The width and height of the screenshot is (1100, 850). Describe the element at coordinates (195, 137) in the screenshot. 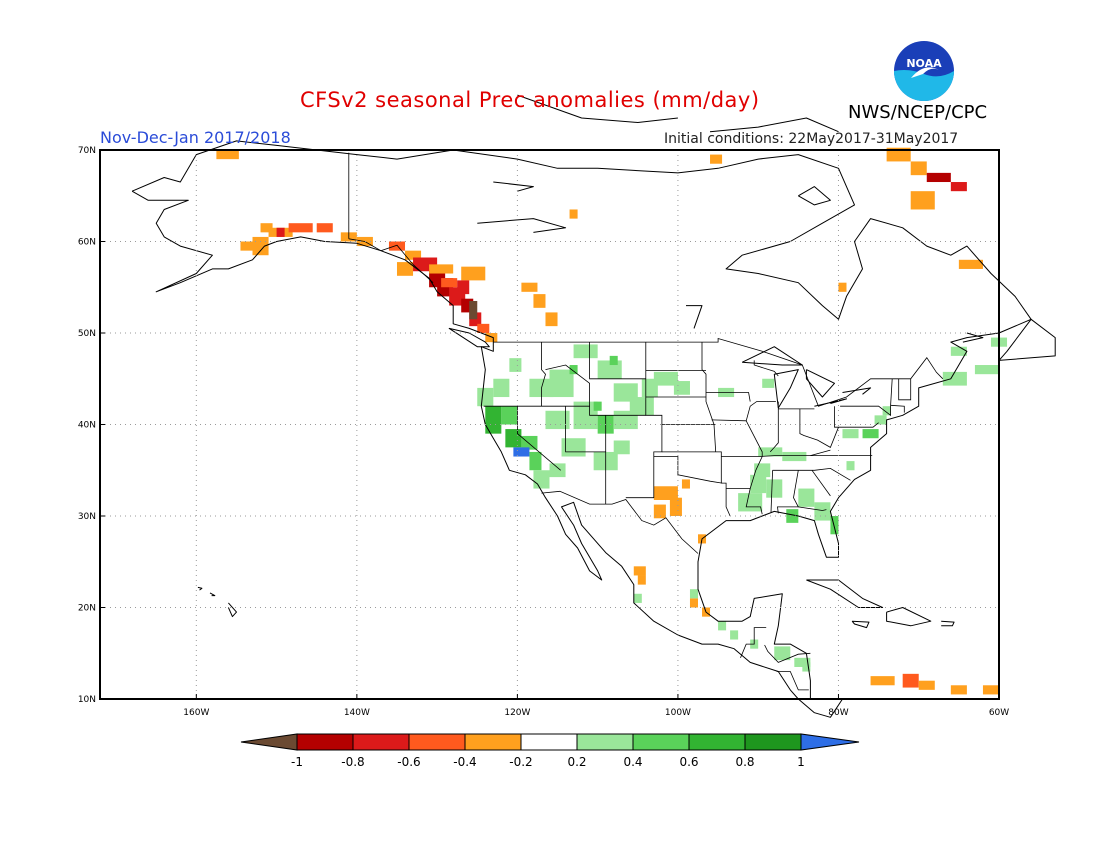

I see `season-period: Nov-Dec-Jan 2017/2018` at that location.